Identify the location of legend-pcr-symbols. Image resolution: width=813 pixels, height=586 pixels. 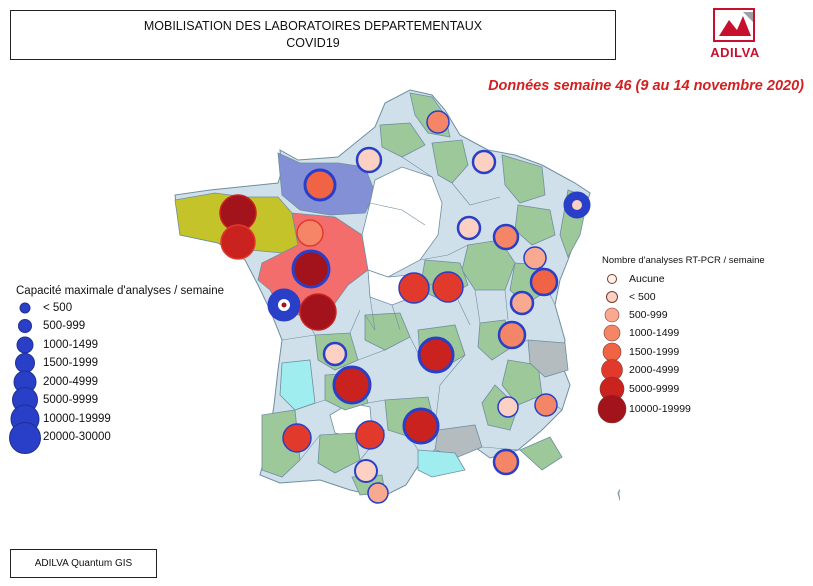
(612, 349).